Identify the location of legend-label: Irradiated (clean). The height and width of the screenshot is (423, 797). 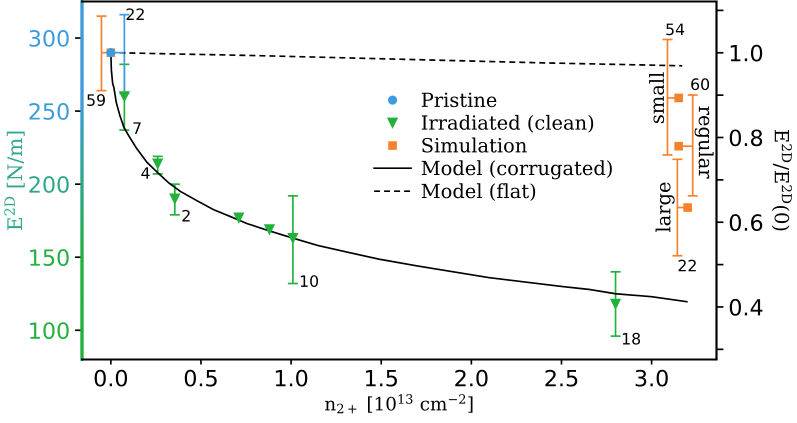
(508, 123).